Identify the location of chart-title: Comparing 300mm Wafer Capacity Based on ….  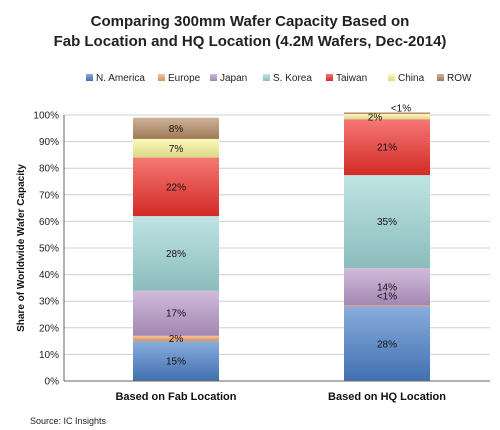
(250, 31).